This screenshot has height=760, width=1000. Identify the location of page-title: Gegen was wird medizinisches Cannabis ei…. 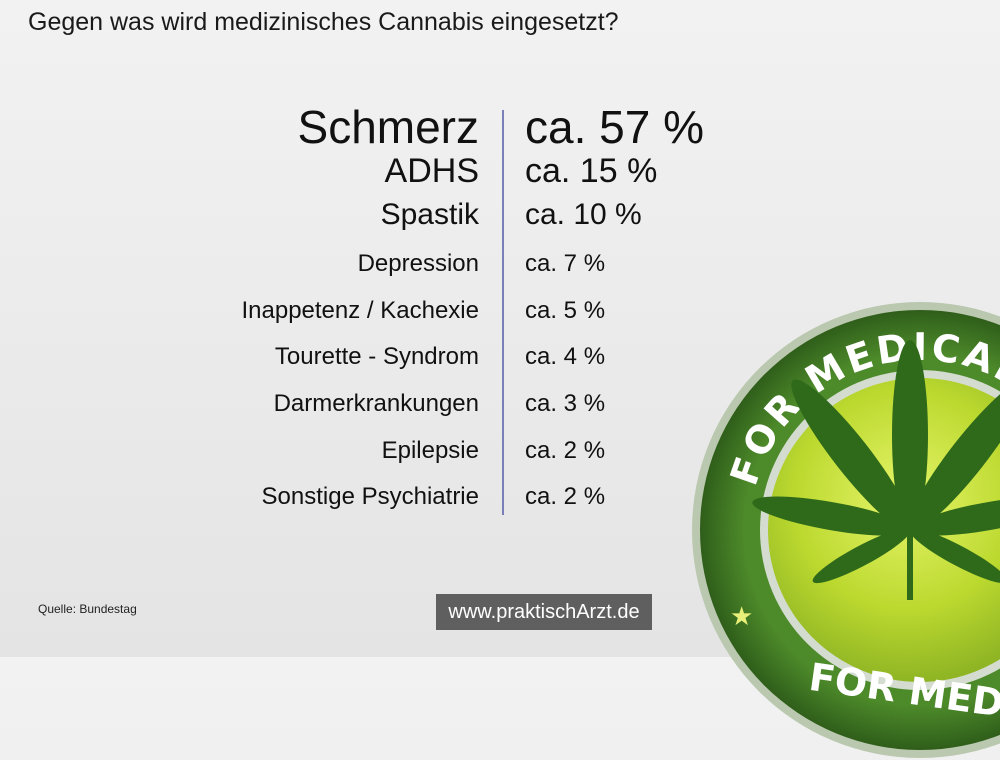
(323, 22).